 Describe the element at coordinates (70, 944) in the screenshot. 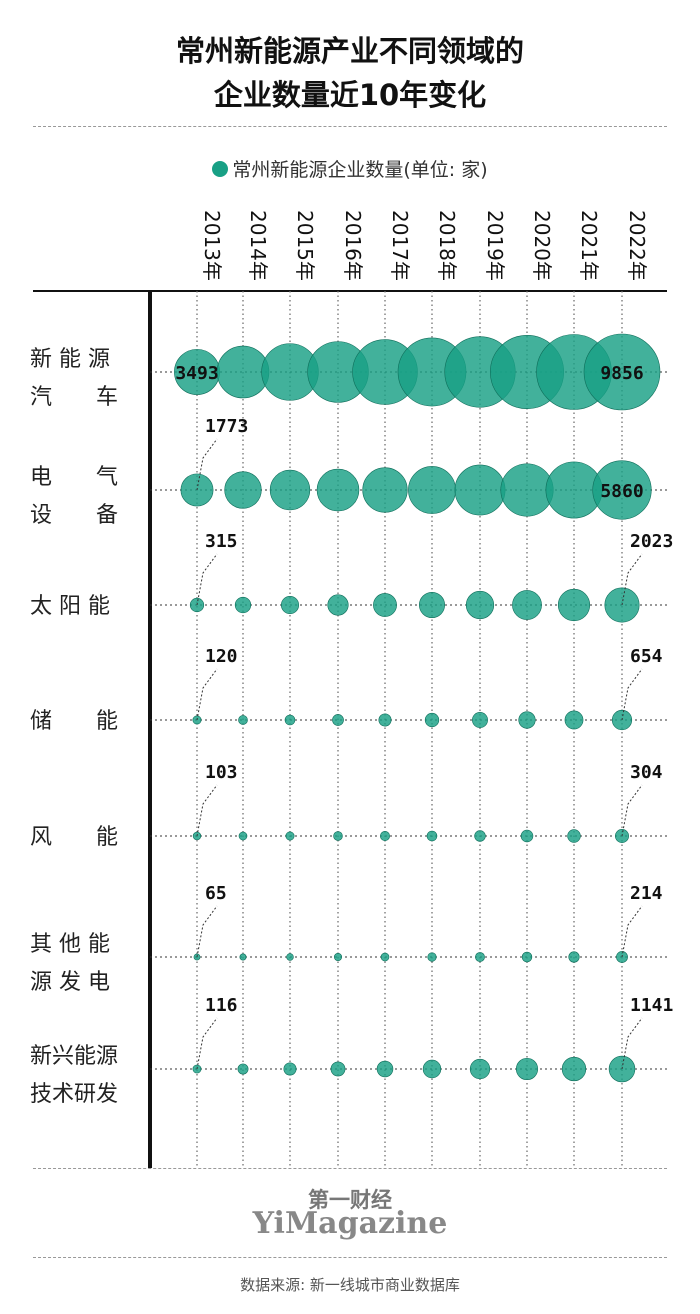

I see `row-label: 其 他 能` at that location.